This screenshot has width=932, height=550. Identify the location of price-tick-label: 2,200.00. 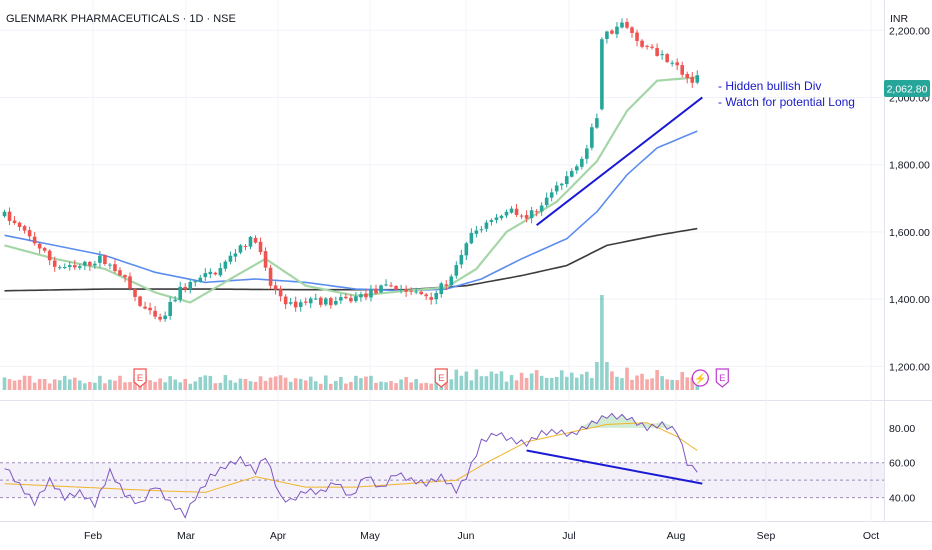
(909, 31).